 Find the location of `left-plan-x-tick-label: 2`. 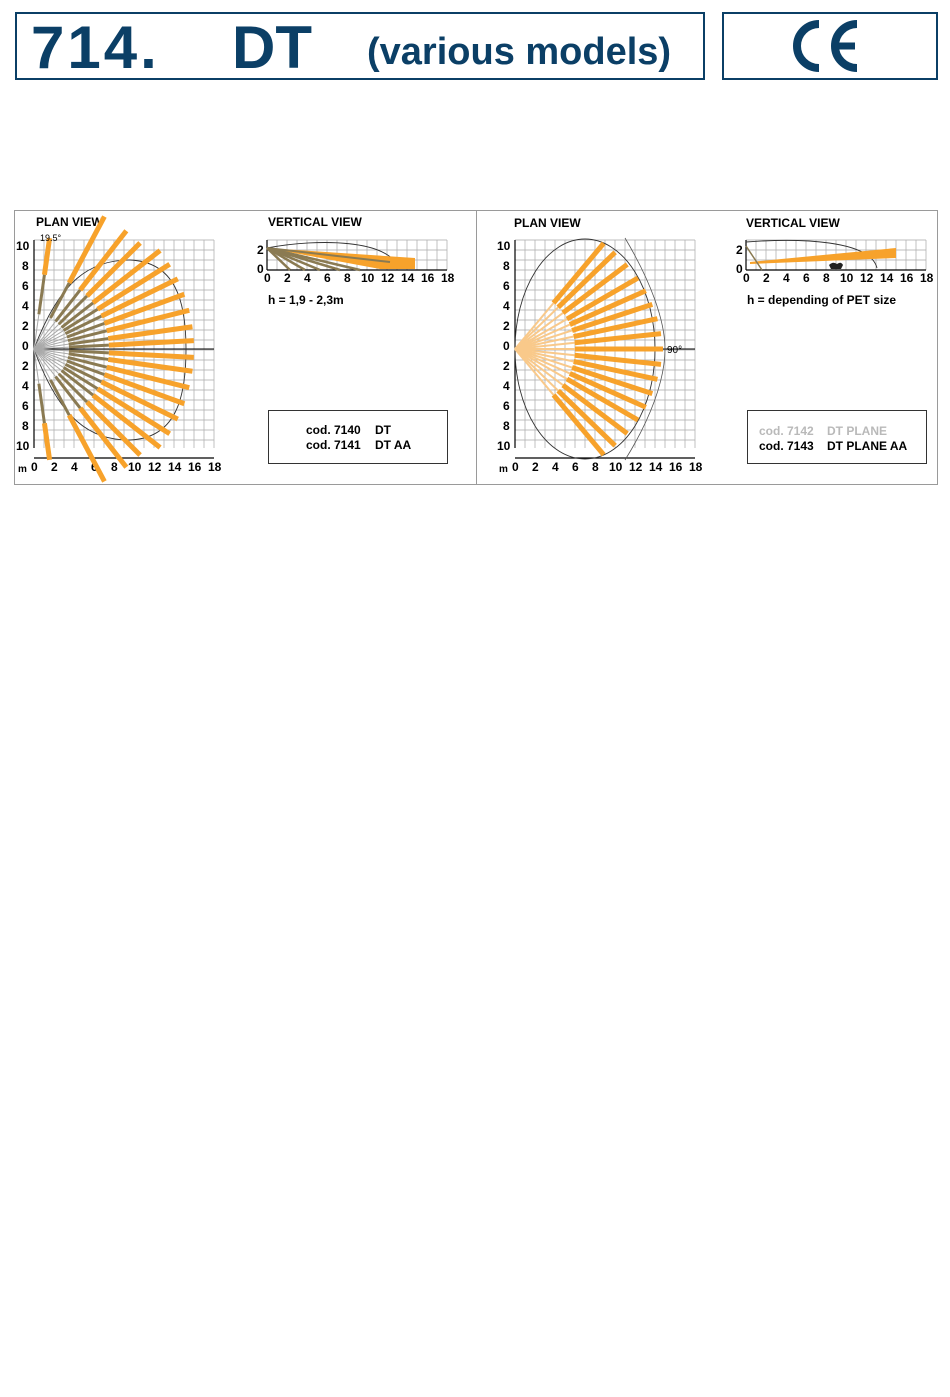

left-plan-x-tick-label: 2 is located at coordinates (54, 467).